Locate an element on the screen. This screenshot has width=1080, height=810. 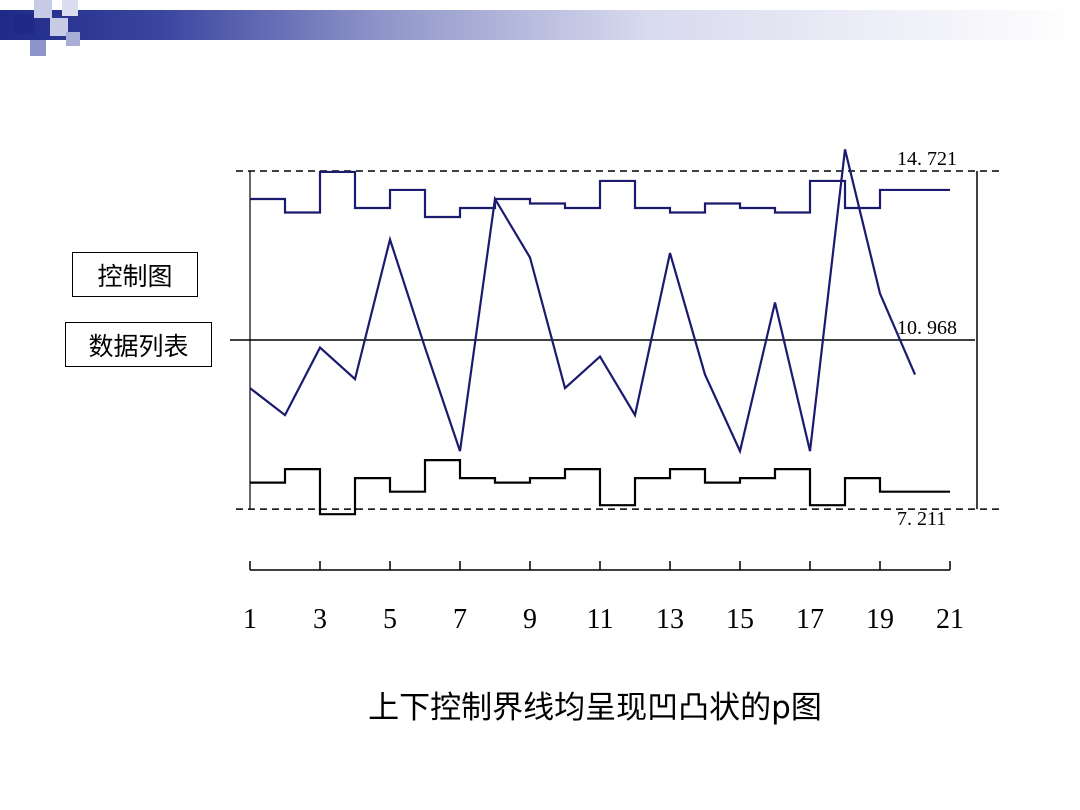
x-tick-label: 5 is located at coordinates (390, 619).